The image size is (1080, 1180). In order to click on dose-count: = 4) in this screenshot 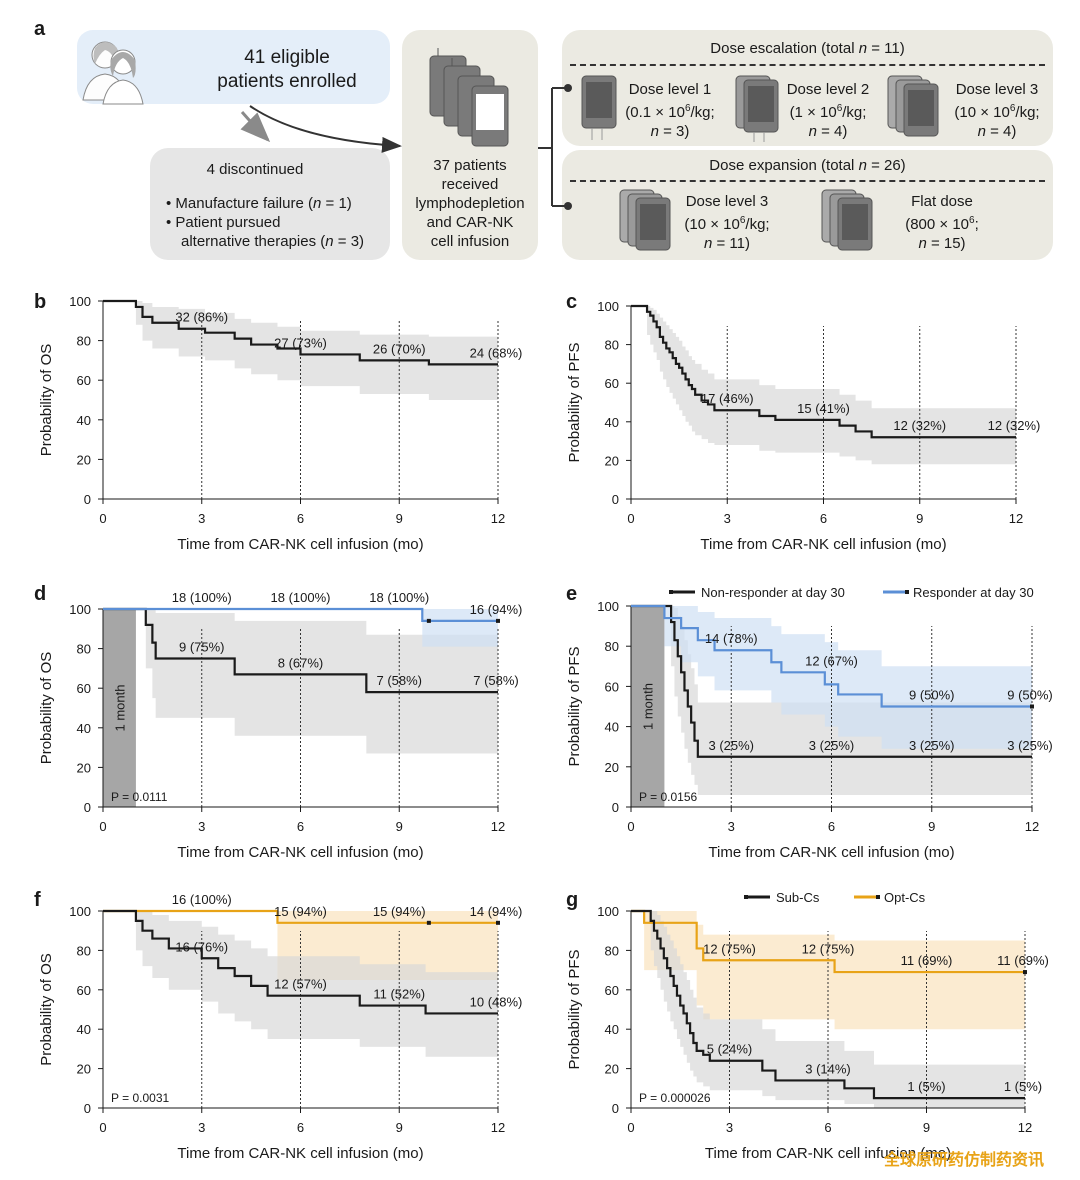, I will do `click(832, 131)`.